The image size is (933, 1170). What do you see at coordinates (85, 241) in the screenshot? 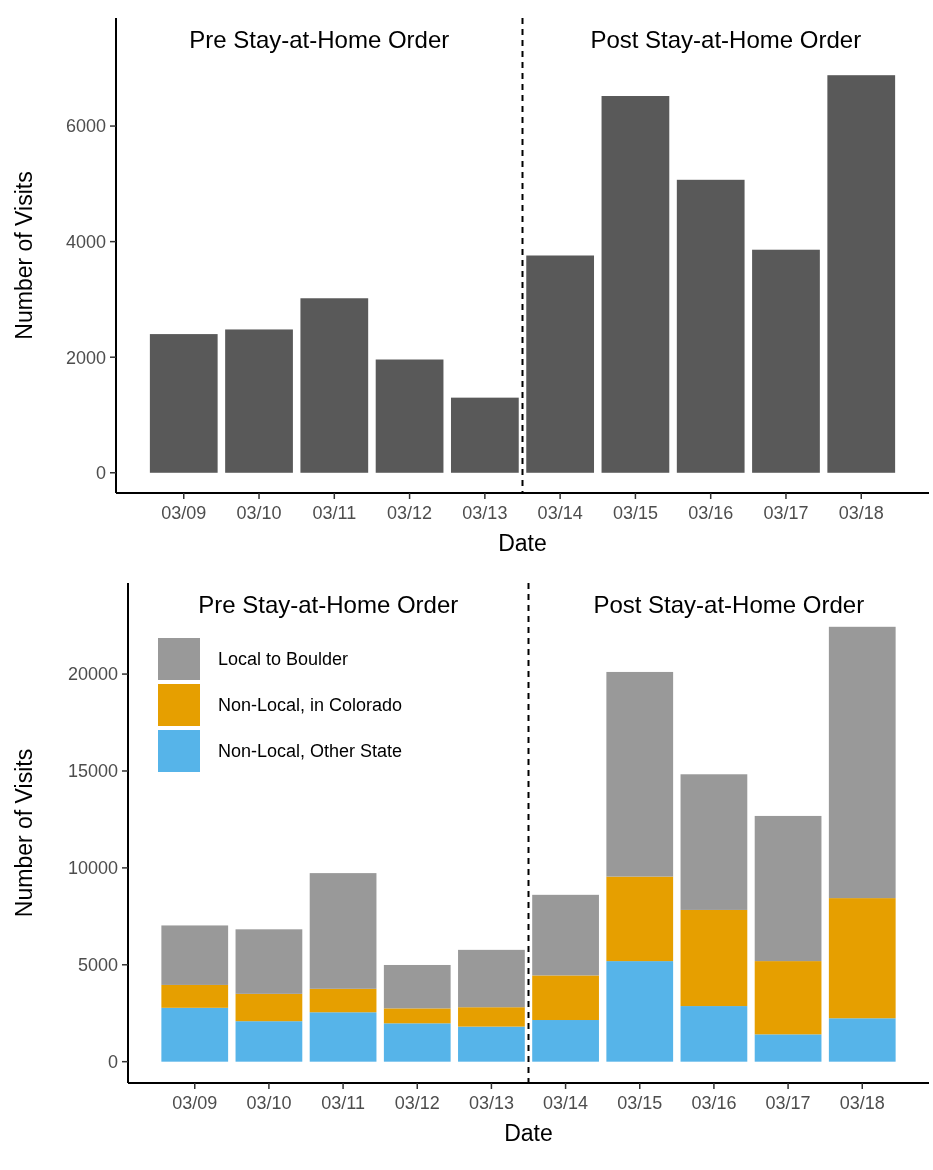
I see `y-tick-label: 4000` at bounding box center [85, 241].